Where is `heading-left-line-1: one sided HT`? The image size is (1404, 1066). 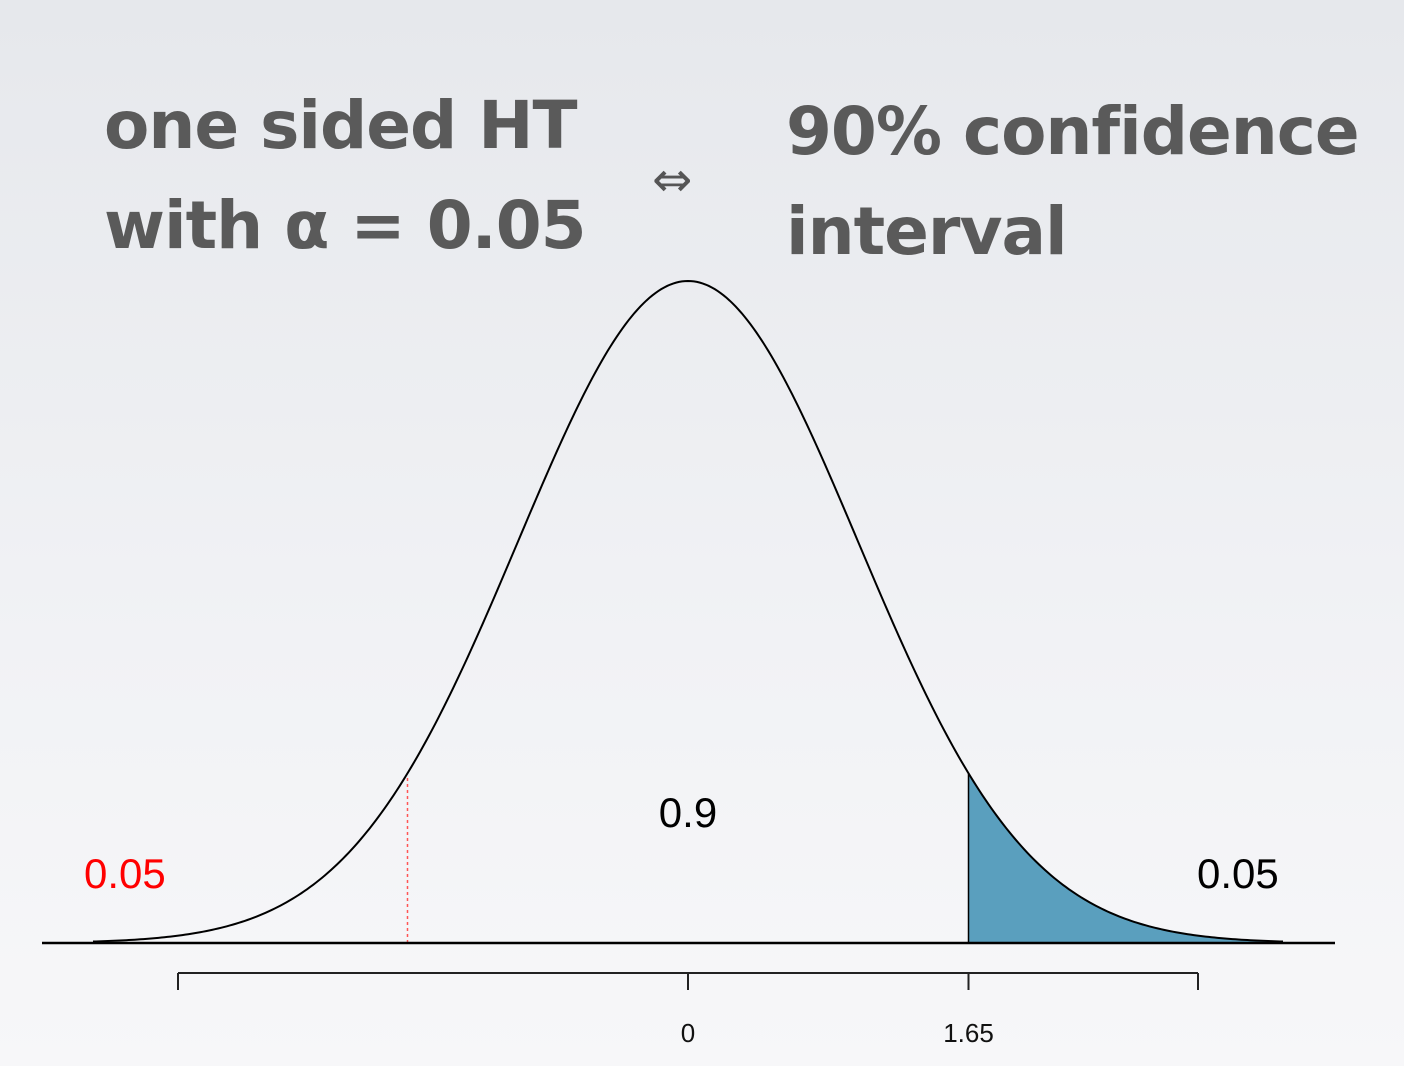 heading-left-line-1: one sided HT is located at coordinates (340, 125).